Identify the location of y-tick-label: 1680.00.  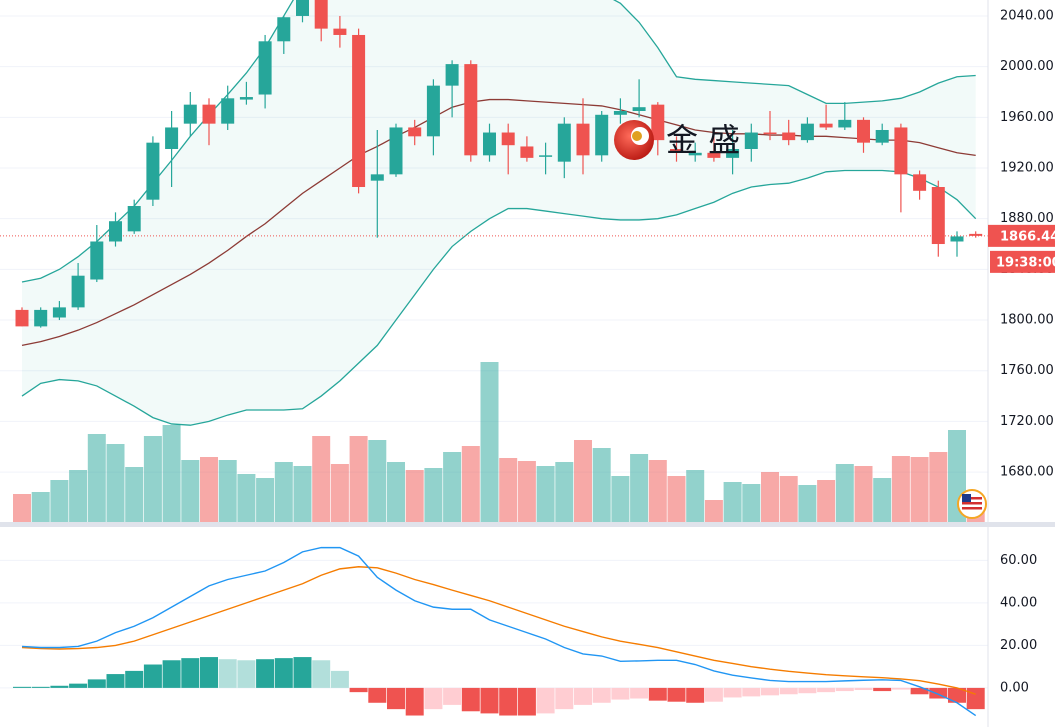
(1027, 472).